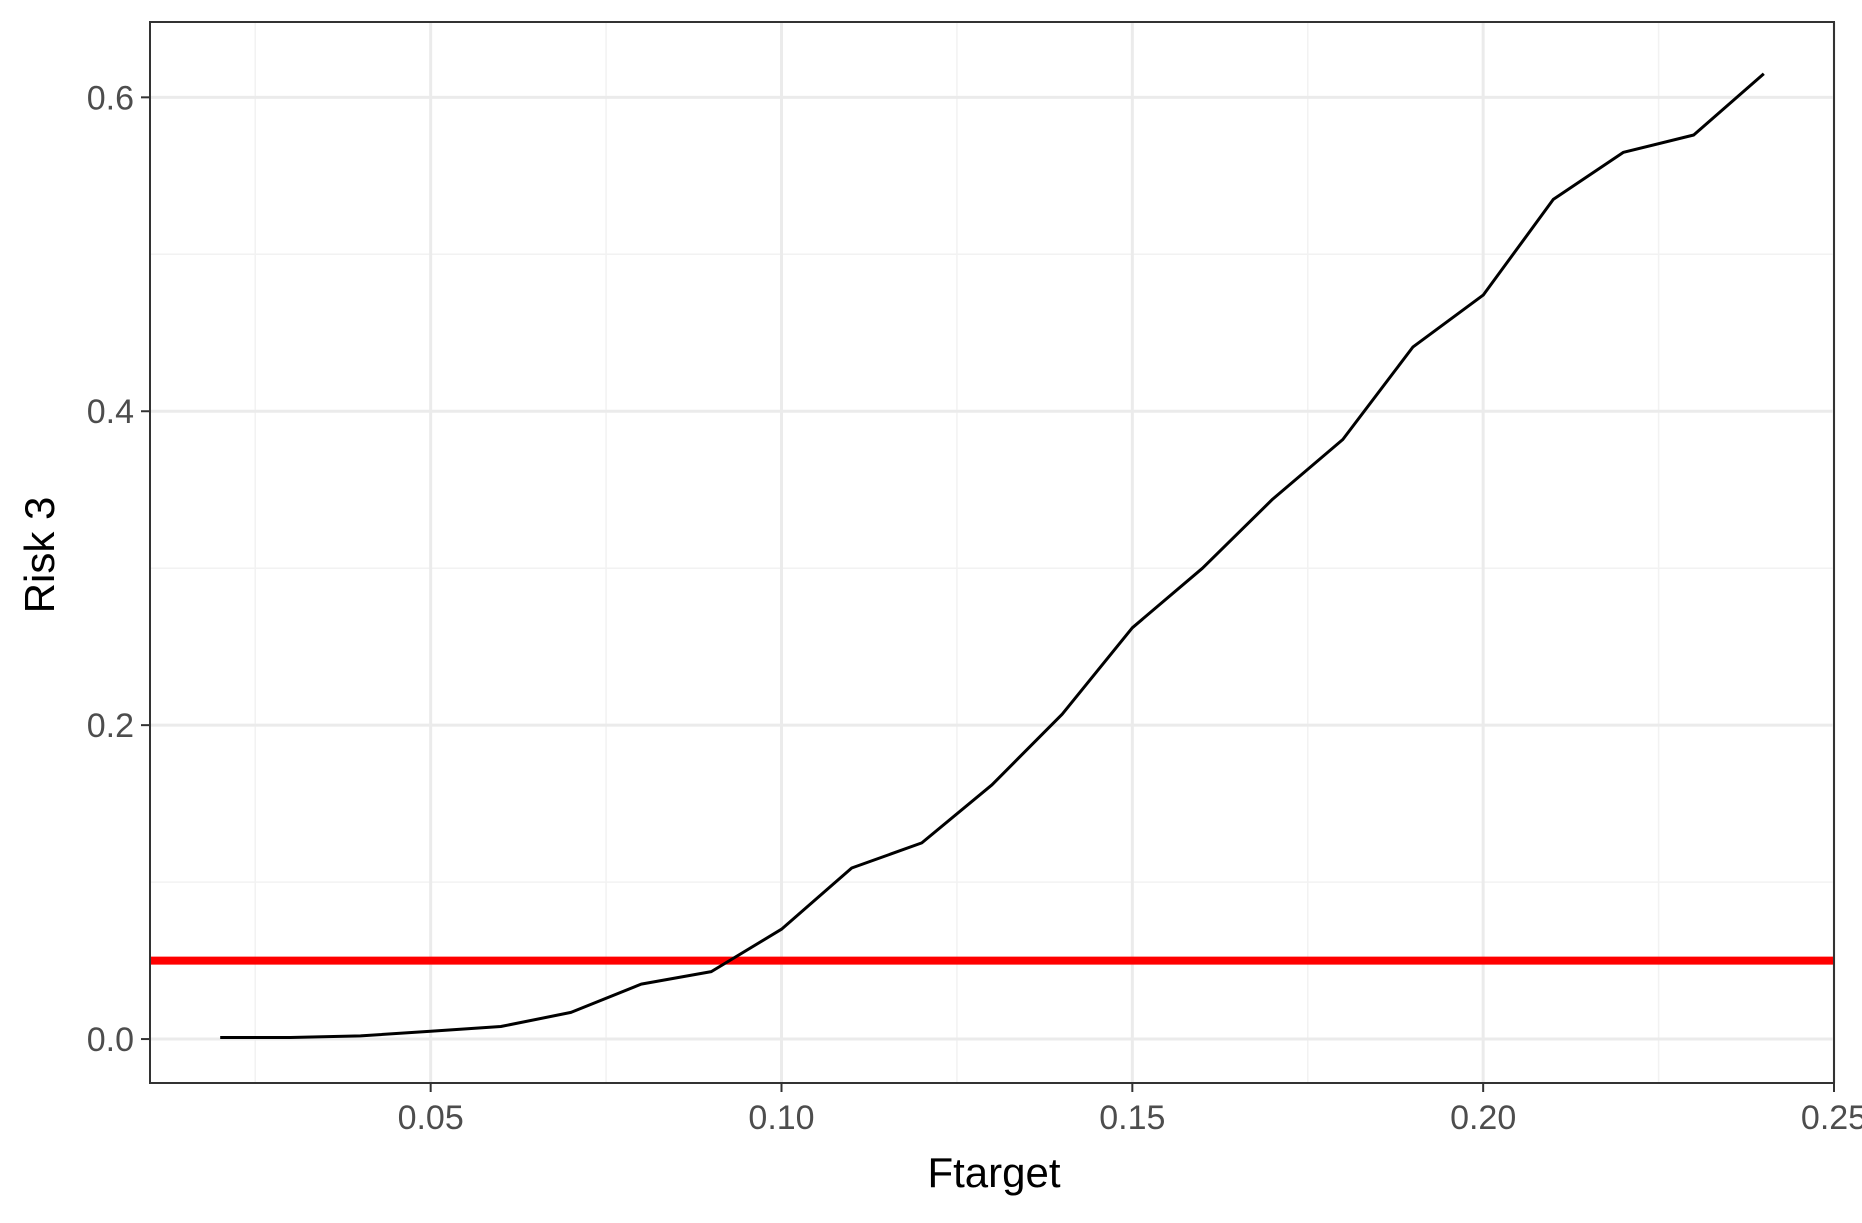 The width and height of the screenshot is (1862, 1223). What do you see at coordinates (1483, 1118) in the screenshot?
I see `x-tick-label: 0.20` at bounding box center [1483, 1118].